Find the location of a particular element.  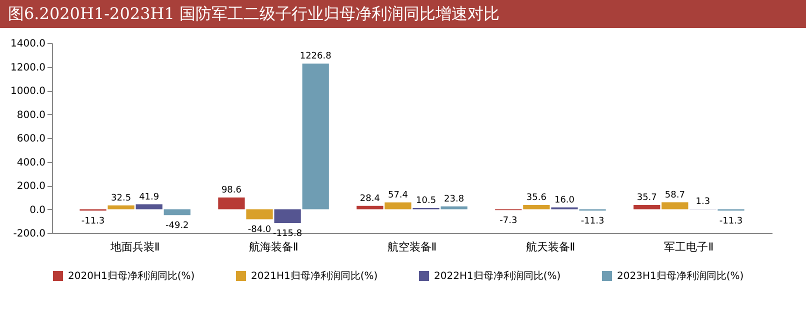

data-label: -115.8 is located at coordinates (287, 234).